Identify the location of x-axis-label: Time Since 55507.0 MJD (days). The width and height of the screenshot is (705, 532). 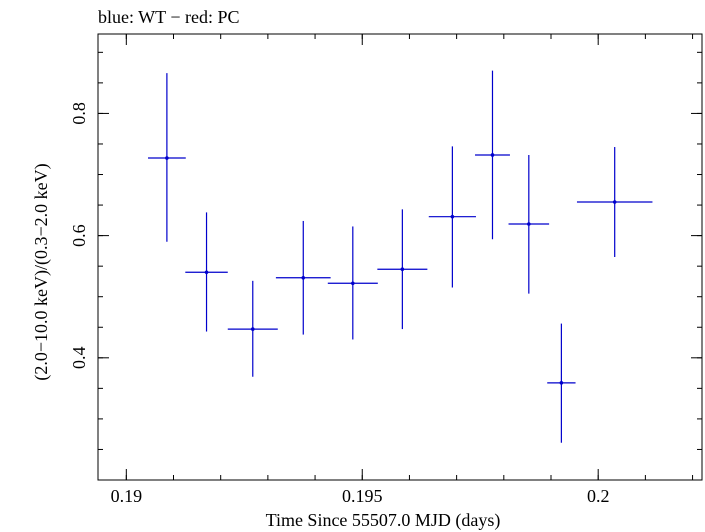
(383, 520).